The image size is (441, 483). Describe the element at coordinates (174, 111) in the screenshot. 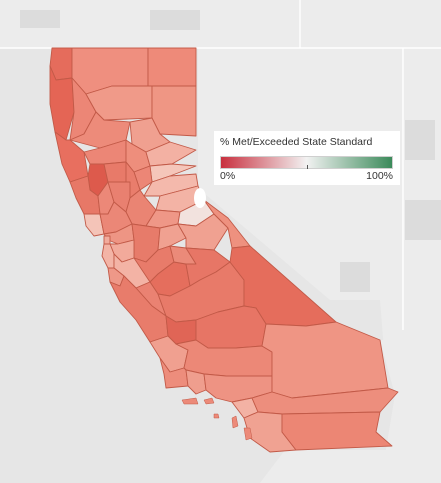

I see `county-lassen` at that location.